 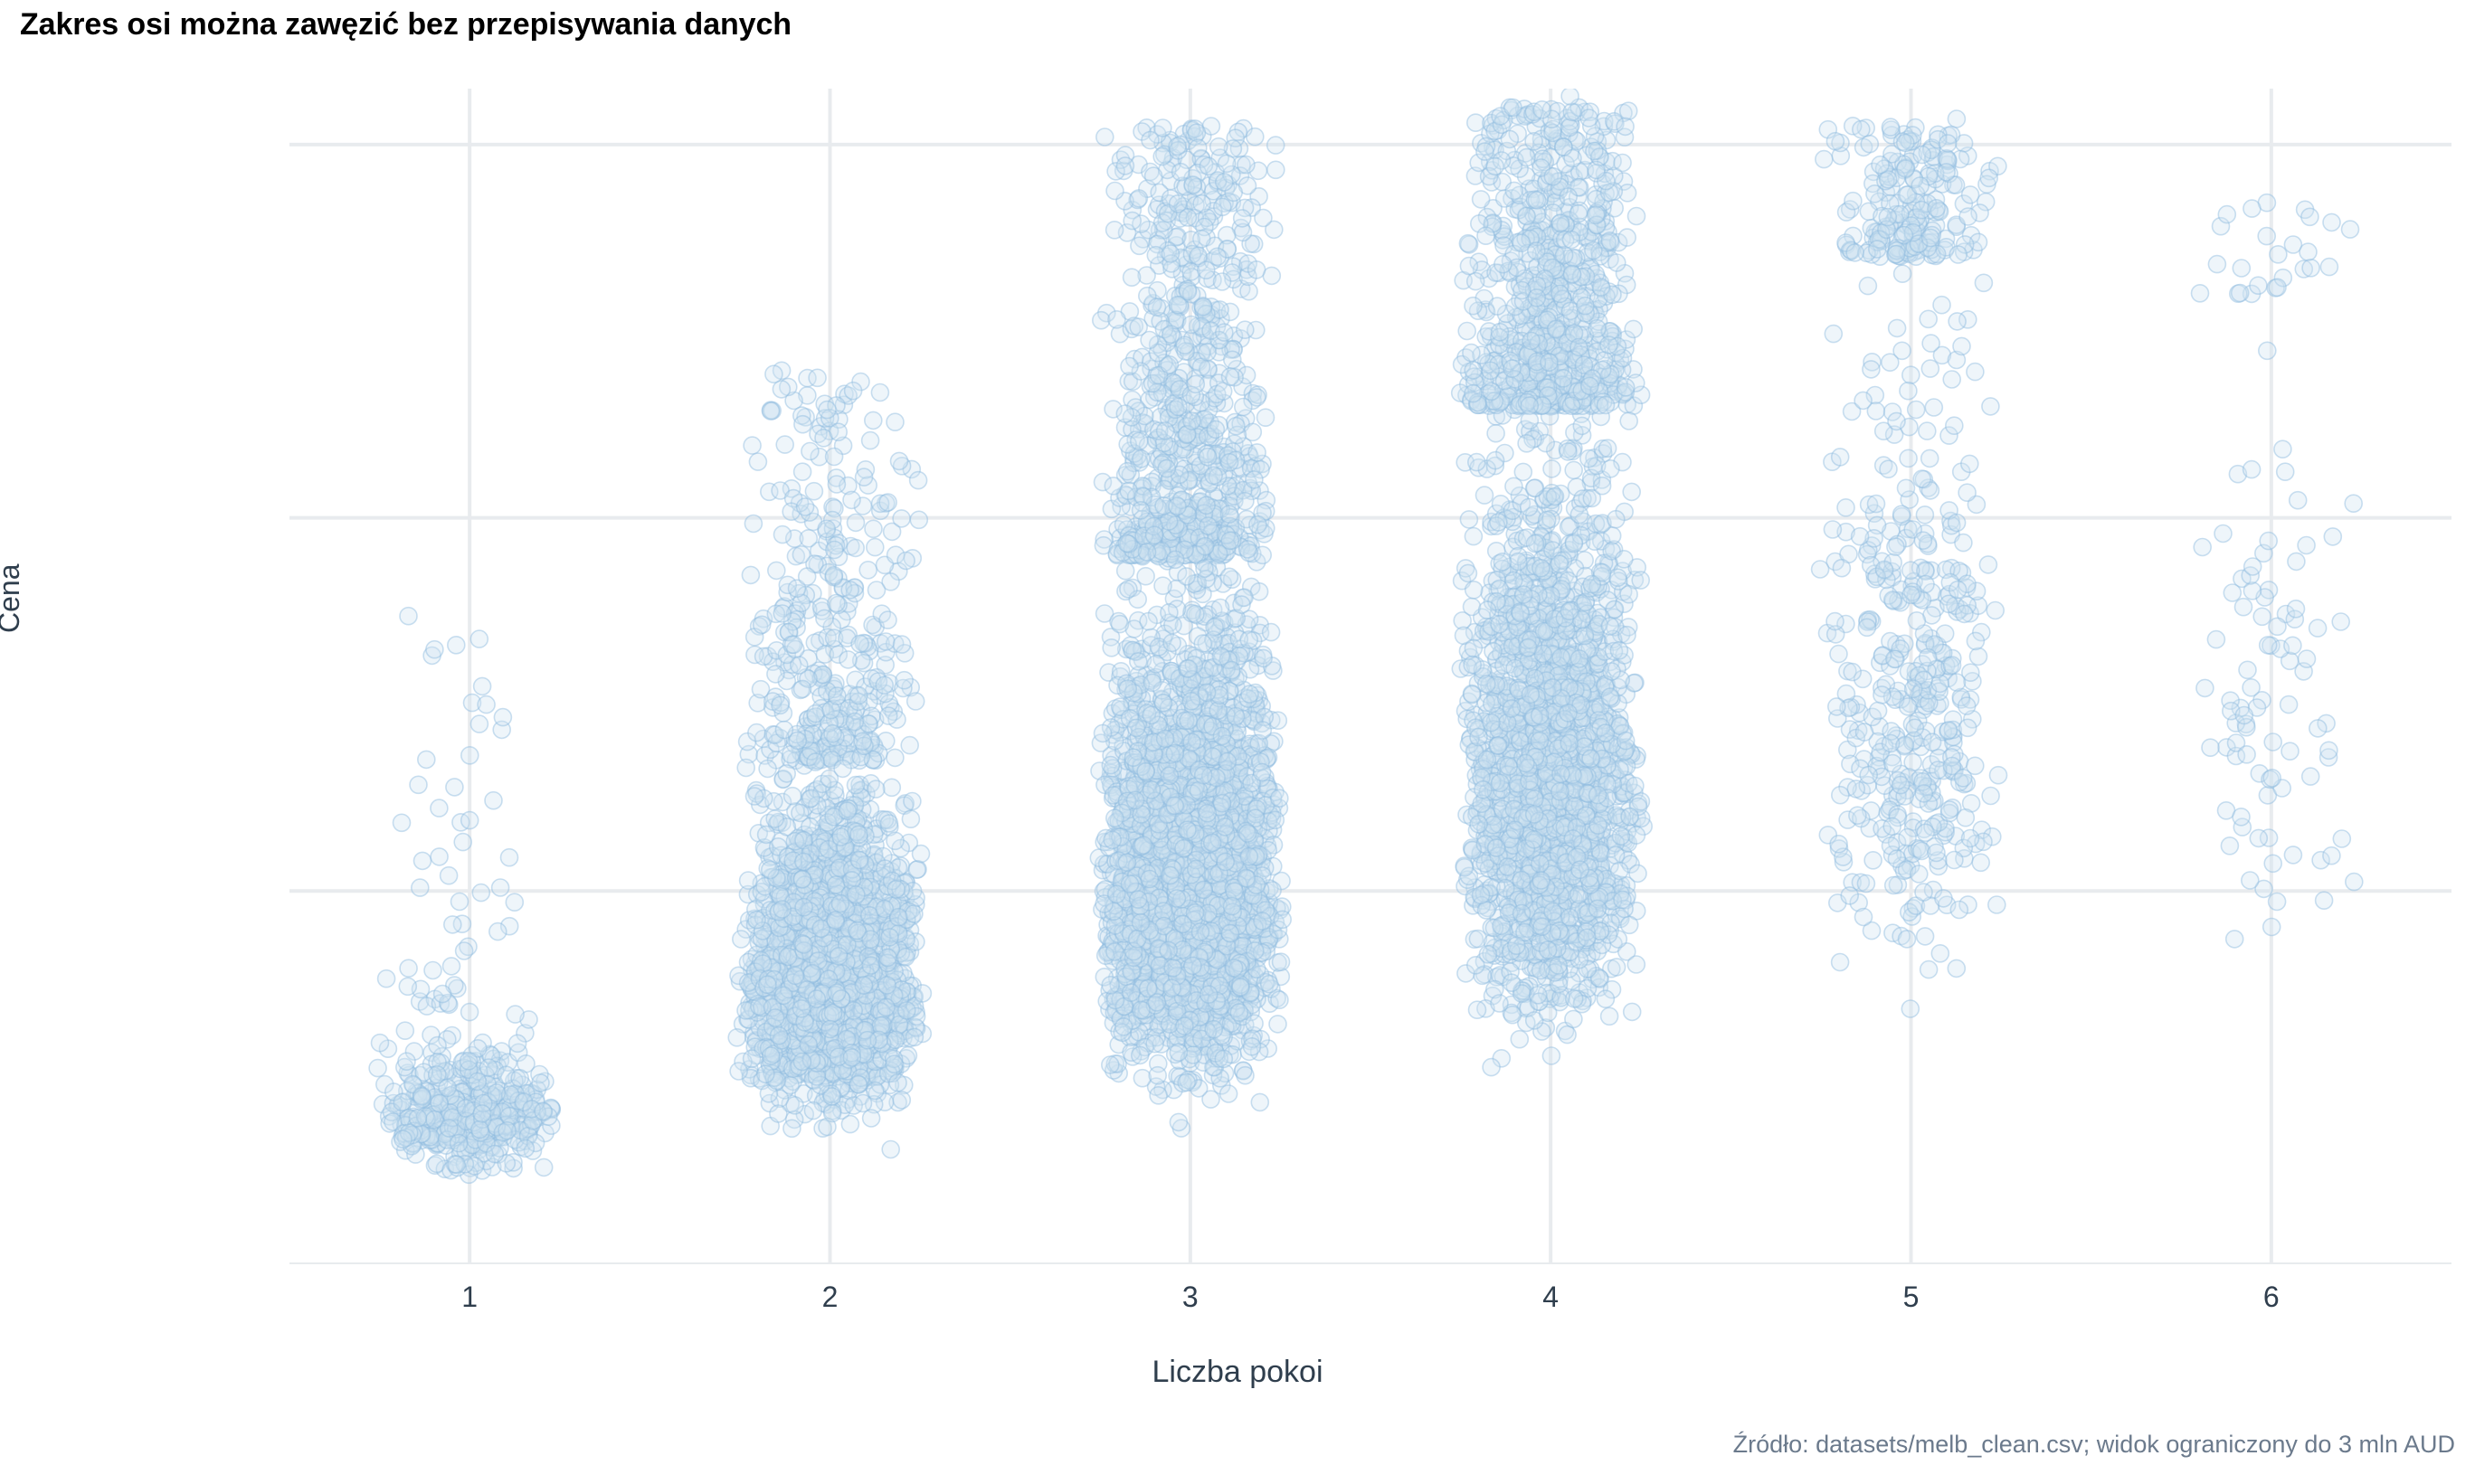 What do you see at coordinates (470, 1297) in the screenshot?
I see `x-axis-tick-label: 1` at bounding box center [470, 1297].